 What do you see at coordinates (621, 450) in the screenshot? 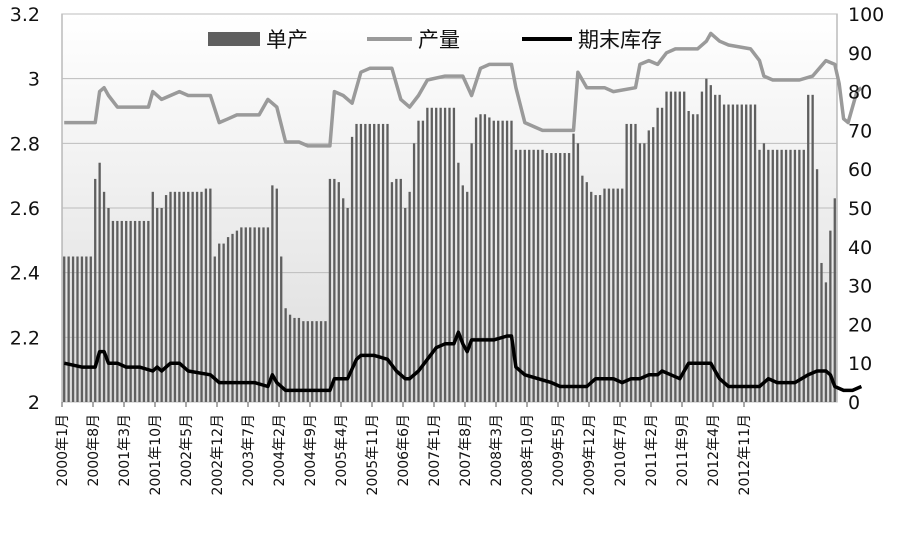
I see `x-tick-label: 2010年7月` at bounding box center [621, 450].